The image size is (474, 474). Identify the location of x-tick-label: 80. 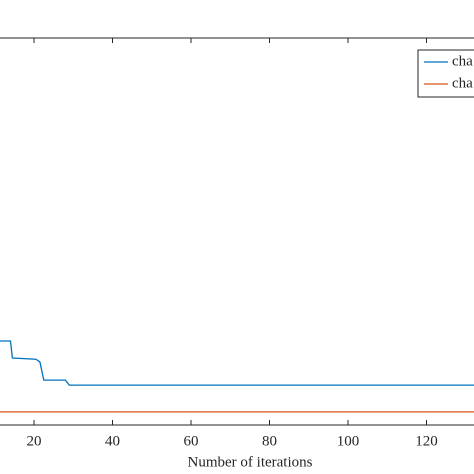
(269, 441).